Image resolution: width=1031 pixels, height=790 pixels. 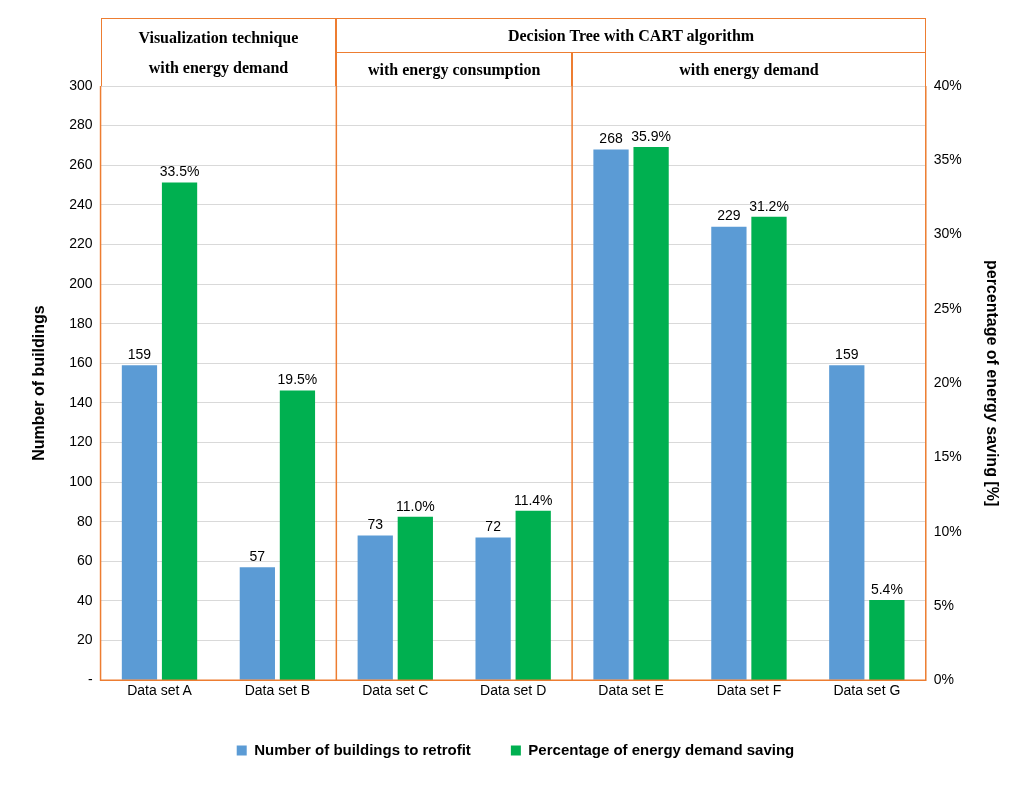 What do you see at coordinates (81, 362) in the screenshot?
I see `y-tick-label: 160` at bounding box center [81, 362].